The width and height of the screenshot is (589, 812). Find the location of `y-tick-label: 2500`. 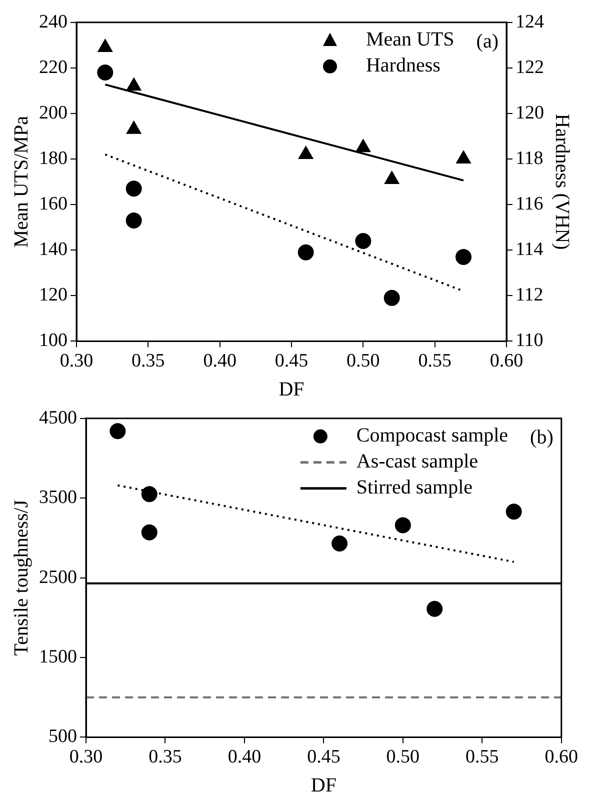

y-tick-label: 2500 is located at coordinates (58, 577).